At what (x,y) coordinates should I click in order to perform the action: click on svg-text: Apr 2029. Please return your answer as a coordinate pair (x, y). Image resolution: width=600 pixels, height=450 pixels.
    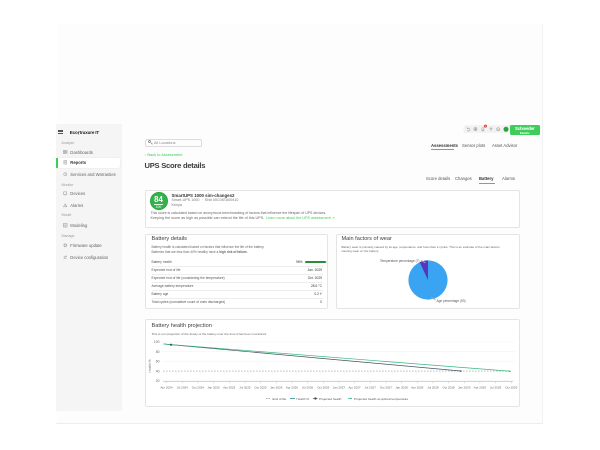
    Looking at the image, I should click on (480, 388).